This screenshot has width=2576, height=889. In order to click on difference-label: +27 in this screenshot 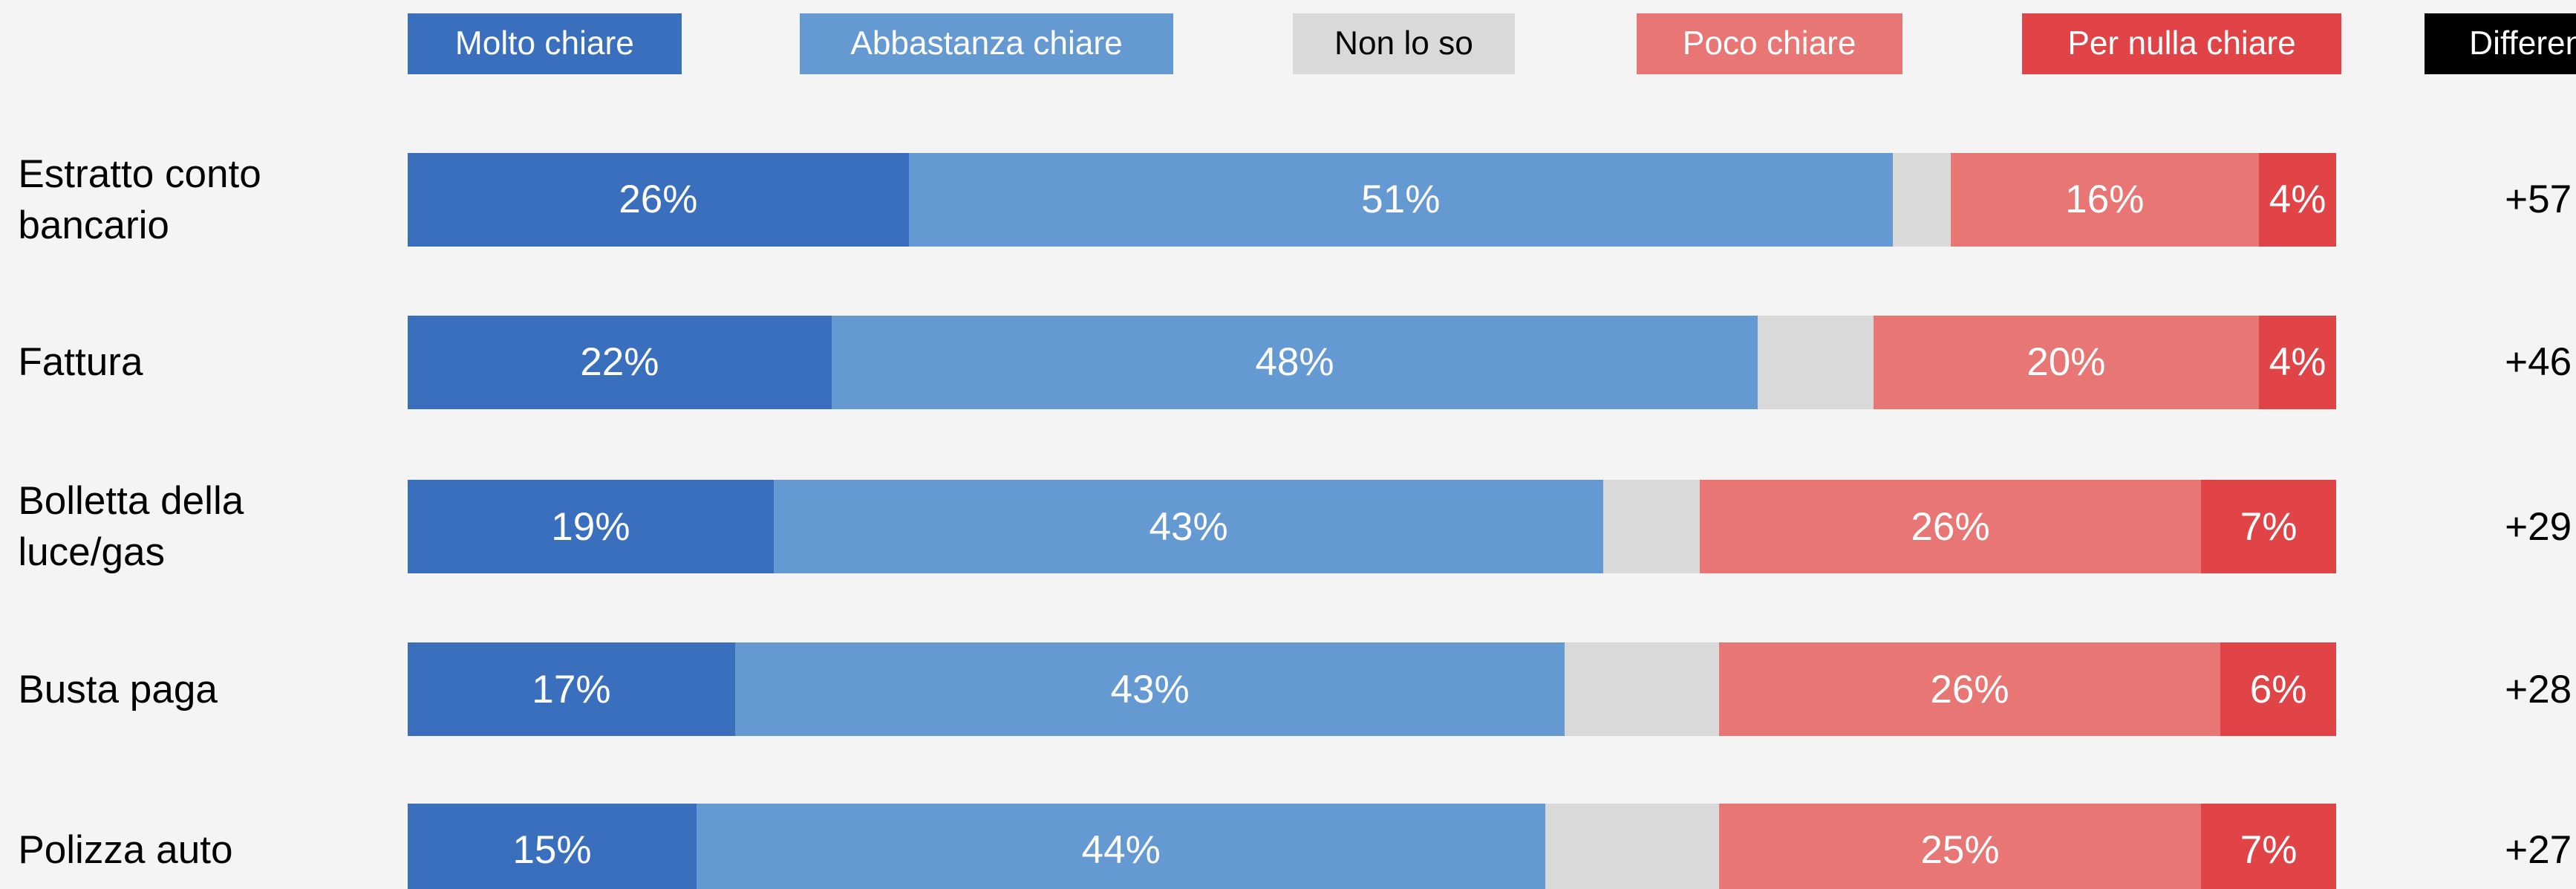, I will do `click(2538, 851)`.